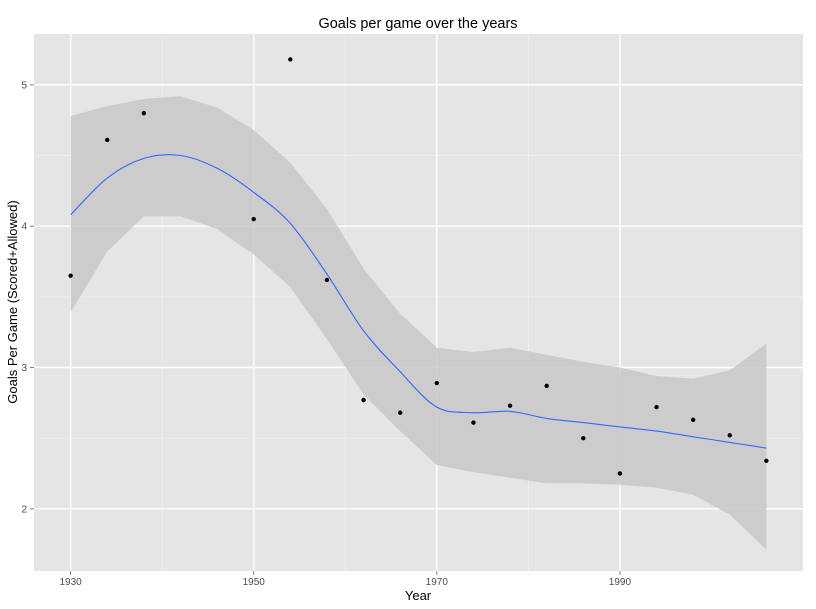  I want to click on x-tick-label: 1930, so click(70, 582).